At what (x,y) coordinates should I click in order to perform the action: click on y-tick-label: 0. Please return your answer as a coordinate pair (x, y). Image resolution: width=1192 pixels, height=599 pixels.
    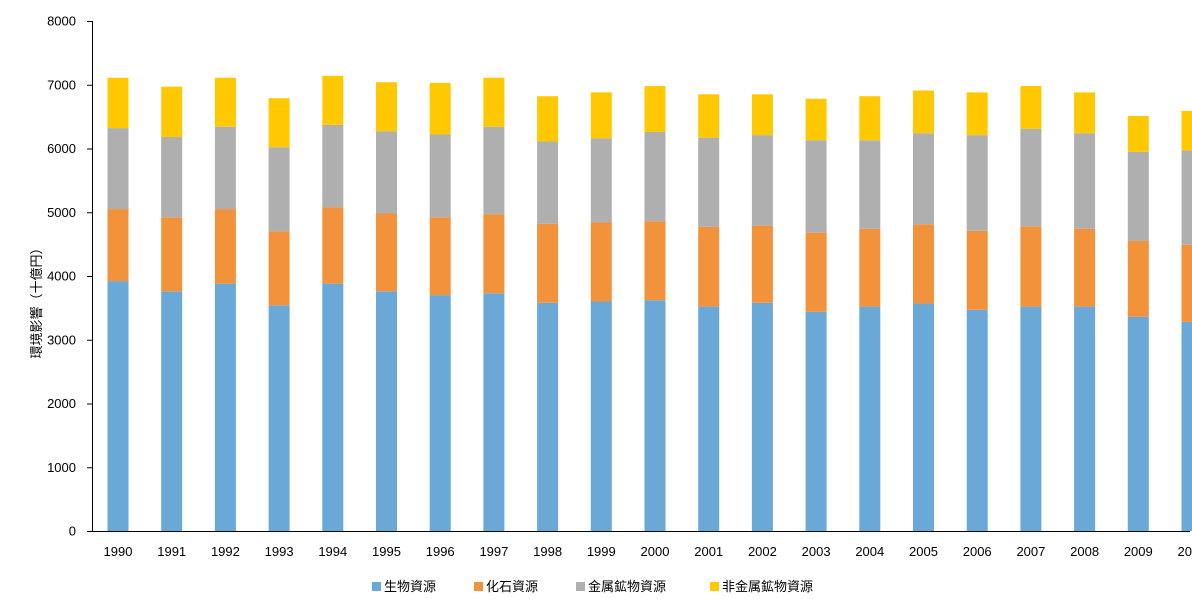
    Looking at the image, I should click on (72, 531).